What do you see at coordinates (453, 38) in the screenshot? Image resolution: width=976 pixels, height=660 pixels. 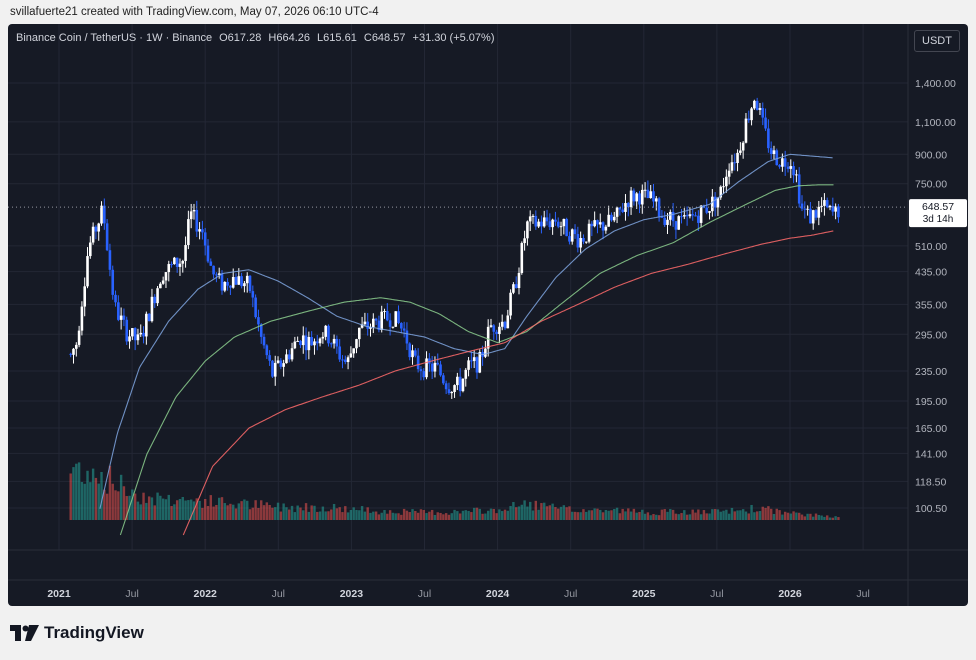 I see `legend-change: +31.30 (+5.07%)` at bounding box center [453, 38].